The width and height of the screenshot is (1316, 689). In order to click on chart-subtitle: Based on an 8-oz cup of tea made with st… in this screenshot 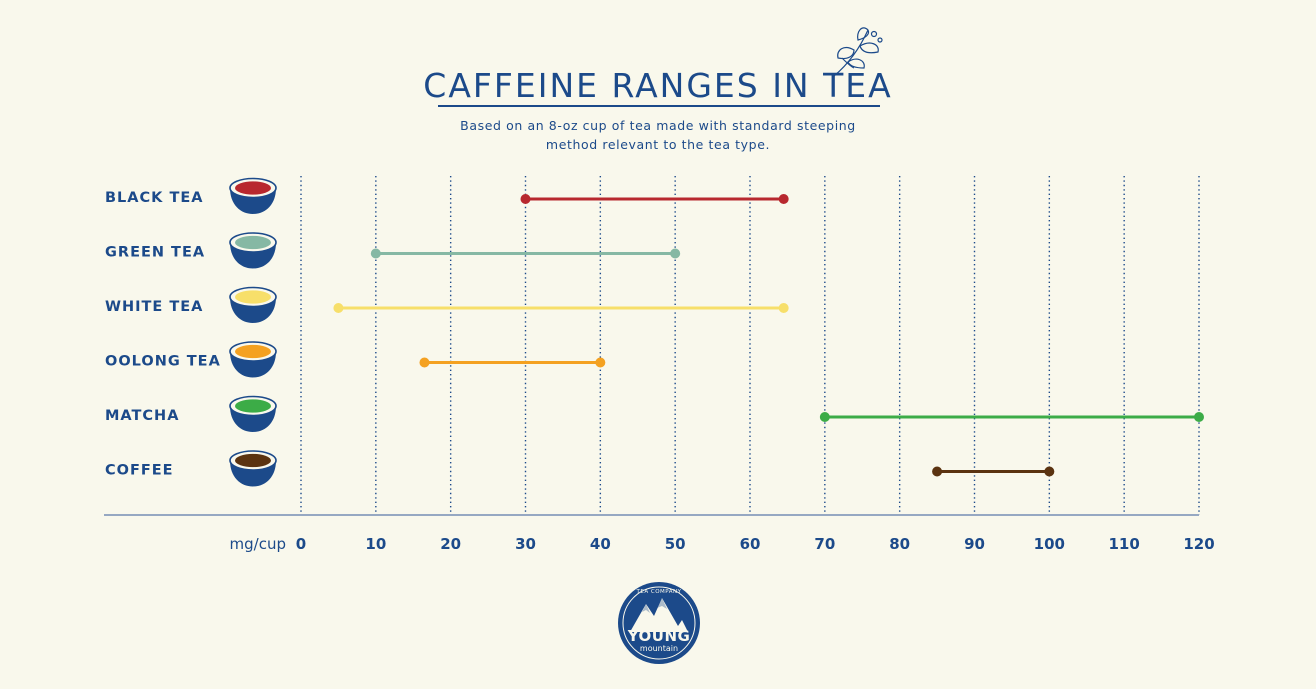, I will do `click(658, 135)`.